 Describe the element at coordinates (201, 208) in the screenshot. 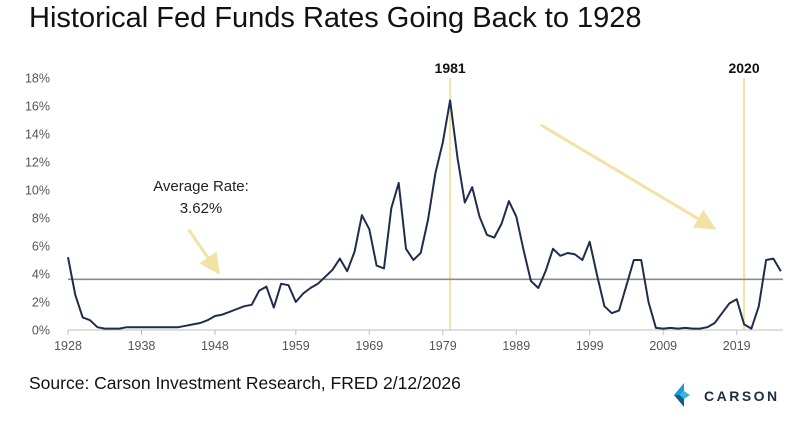

I see `annotation-average-rate-line-2: 3.62%` at that location.